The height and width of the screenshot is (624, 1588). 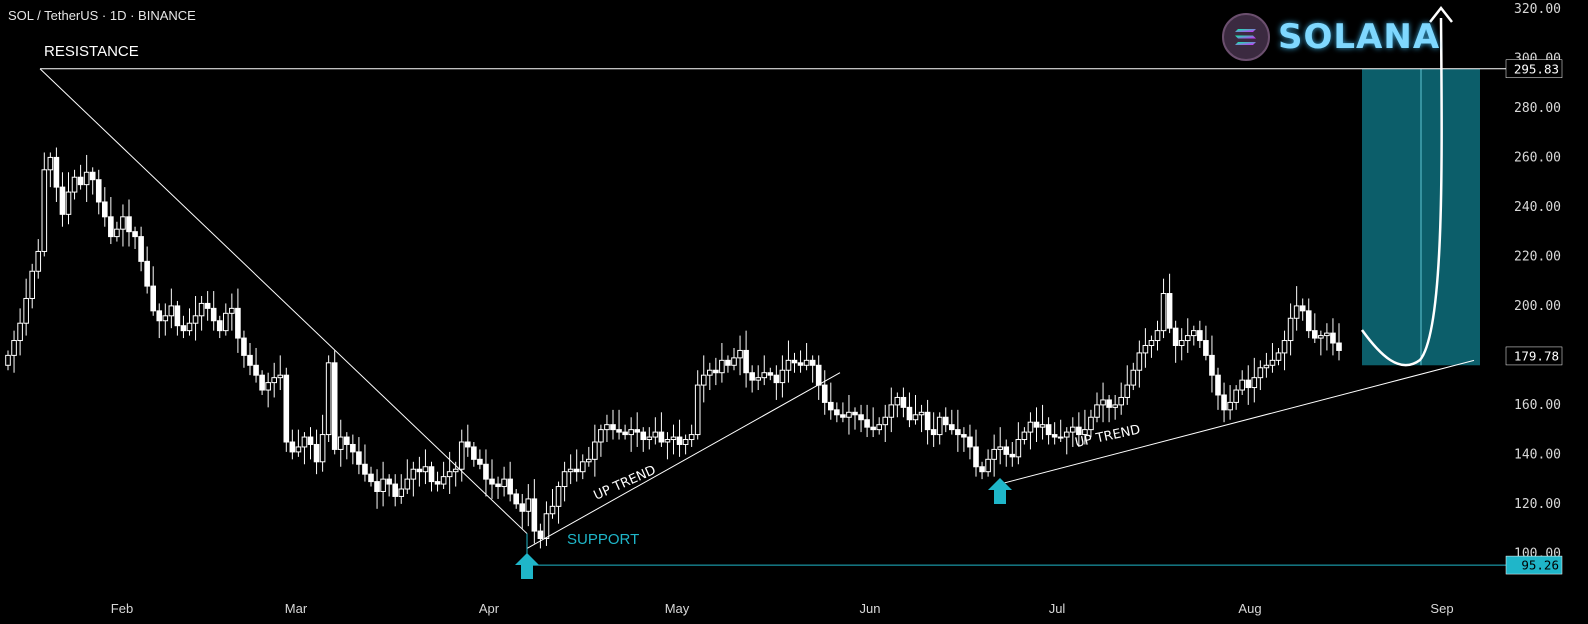 What do you see at coordinates (1441, 14) in the screenshot?
I see `projection-arrowhead` at bounding box center [1441, 14].